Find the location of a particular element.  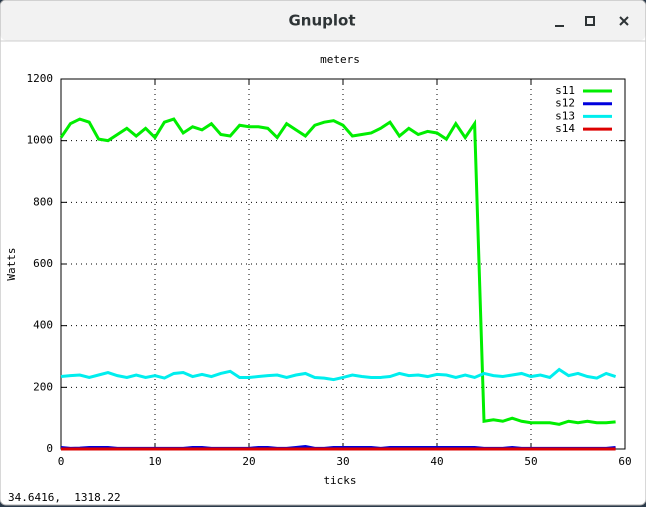

legend-label: s13 is located at coordinates (565, 115).